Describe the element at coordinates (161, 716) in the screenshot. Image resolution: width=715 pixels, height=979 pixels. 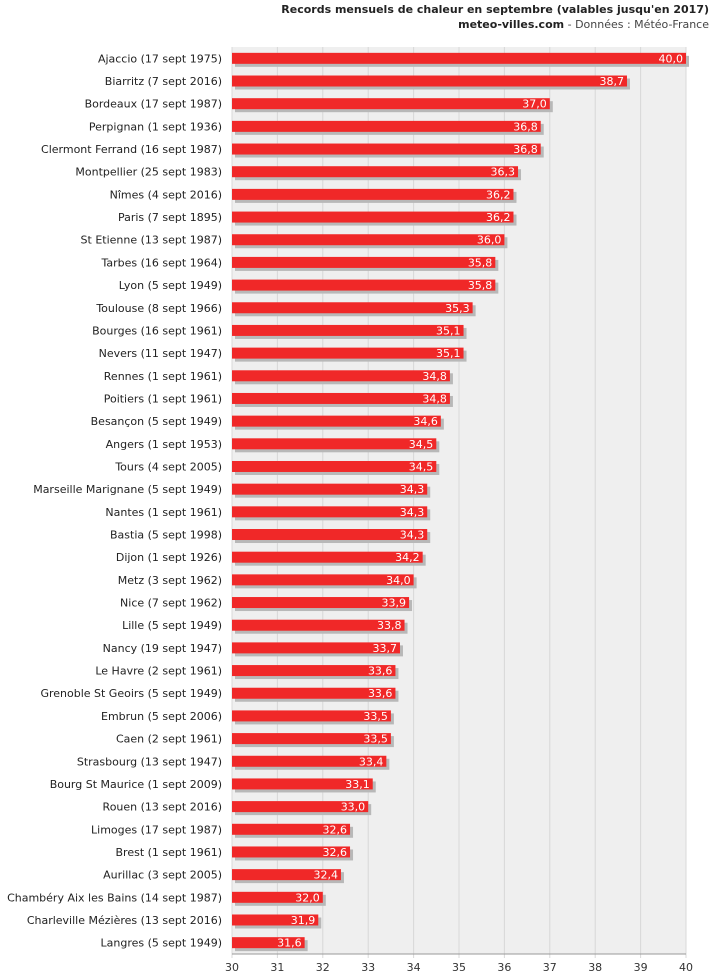
I see `category-label: Embrun (5 sept 2006)` at that location.